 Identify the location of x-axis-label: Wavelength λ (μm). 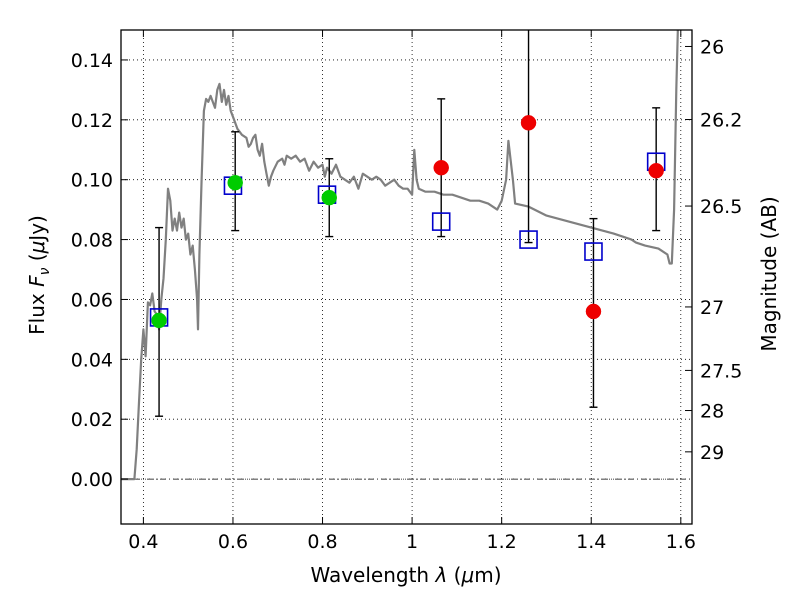
(405, 575).